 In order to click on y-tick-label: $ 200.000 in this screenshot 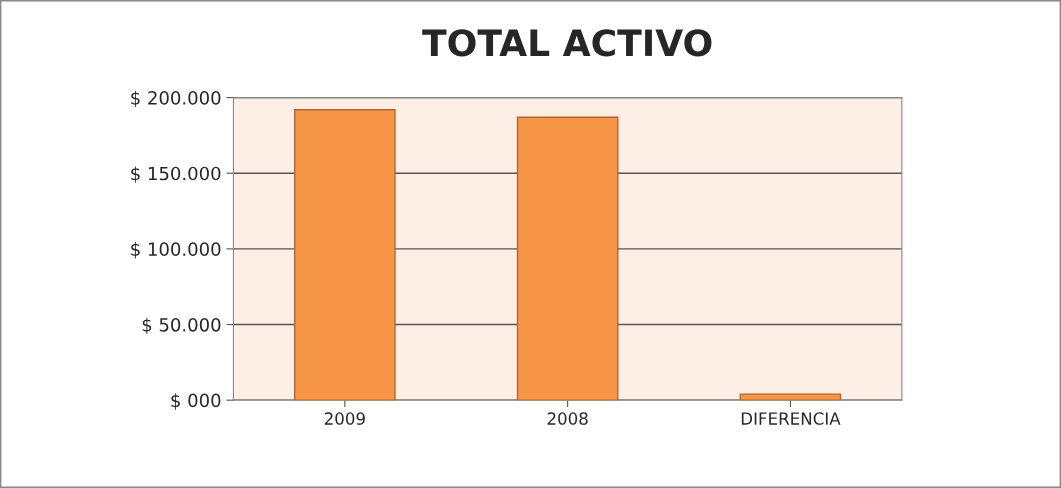, I will do `click(176, 99)`.